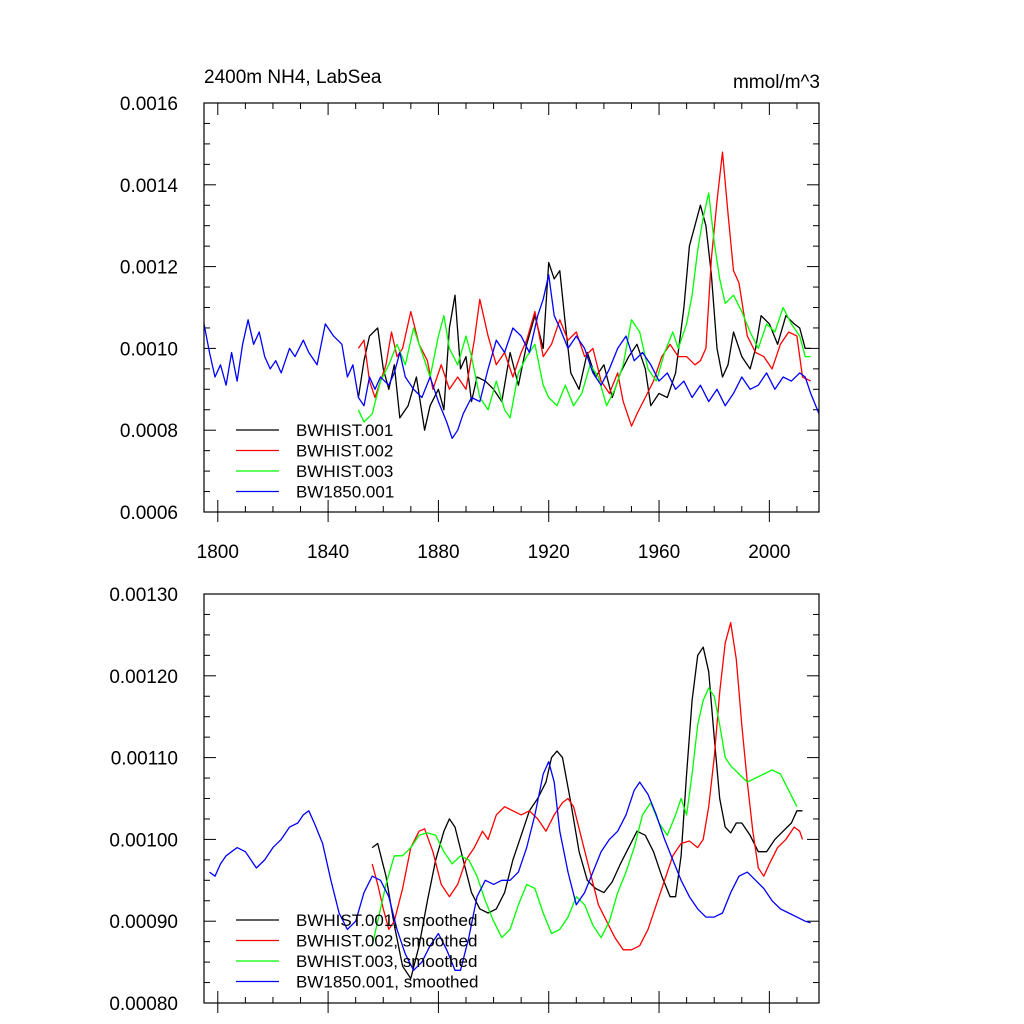 The image size is (1024, 1024). I want to click on ytick-label: 0.00110, so click(144, 759).